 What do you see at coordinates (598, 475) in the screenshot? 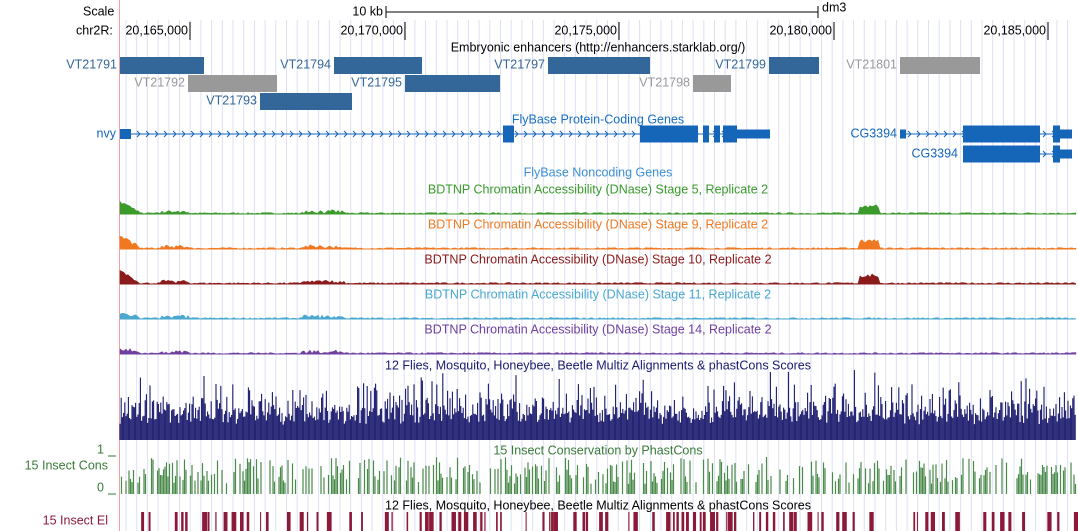
I see `phastcons-signal` at bounding box center [598, 475].